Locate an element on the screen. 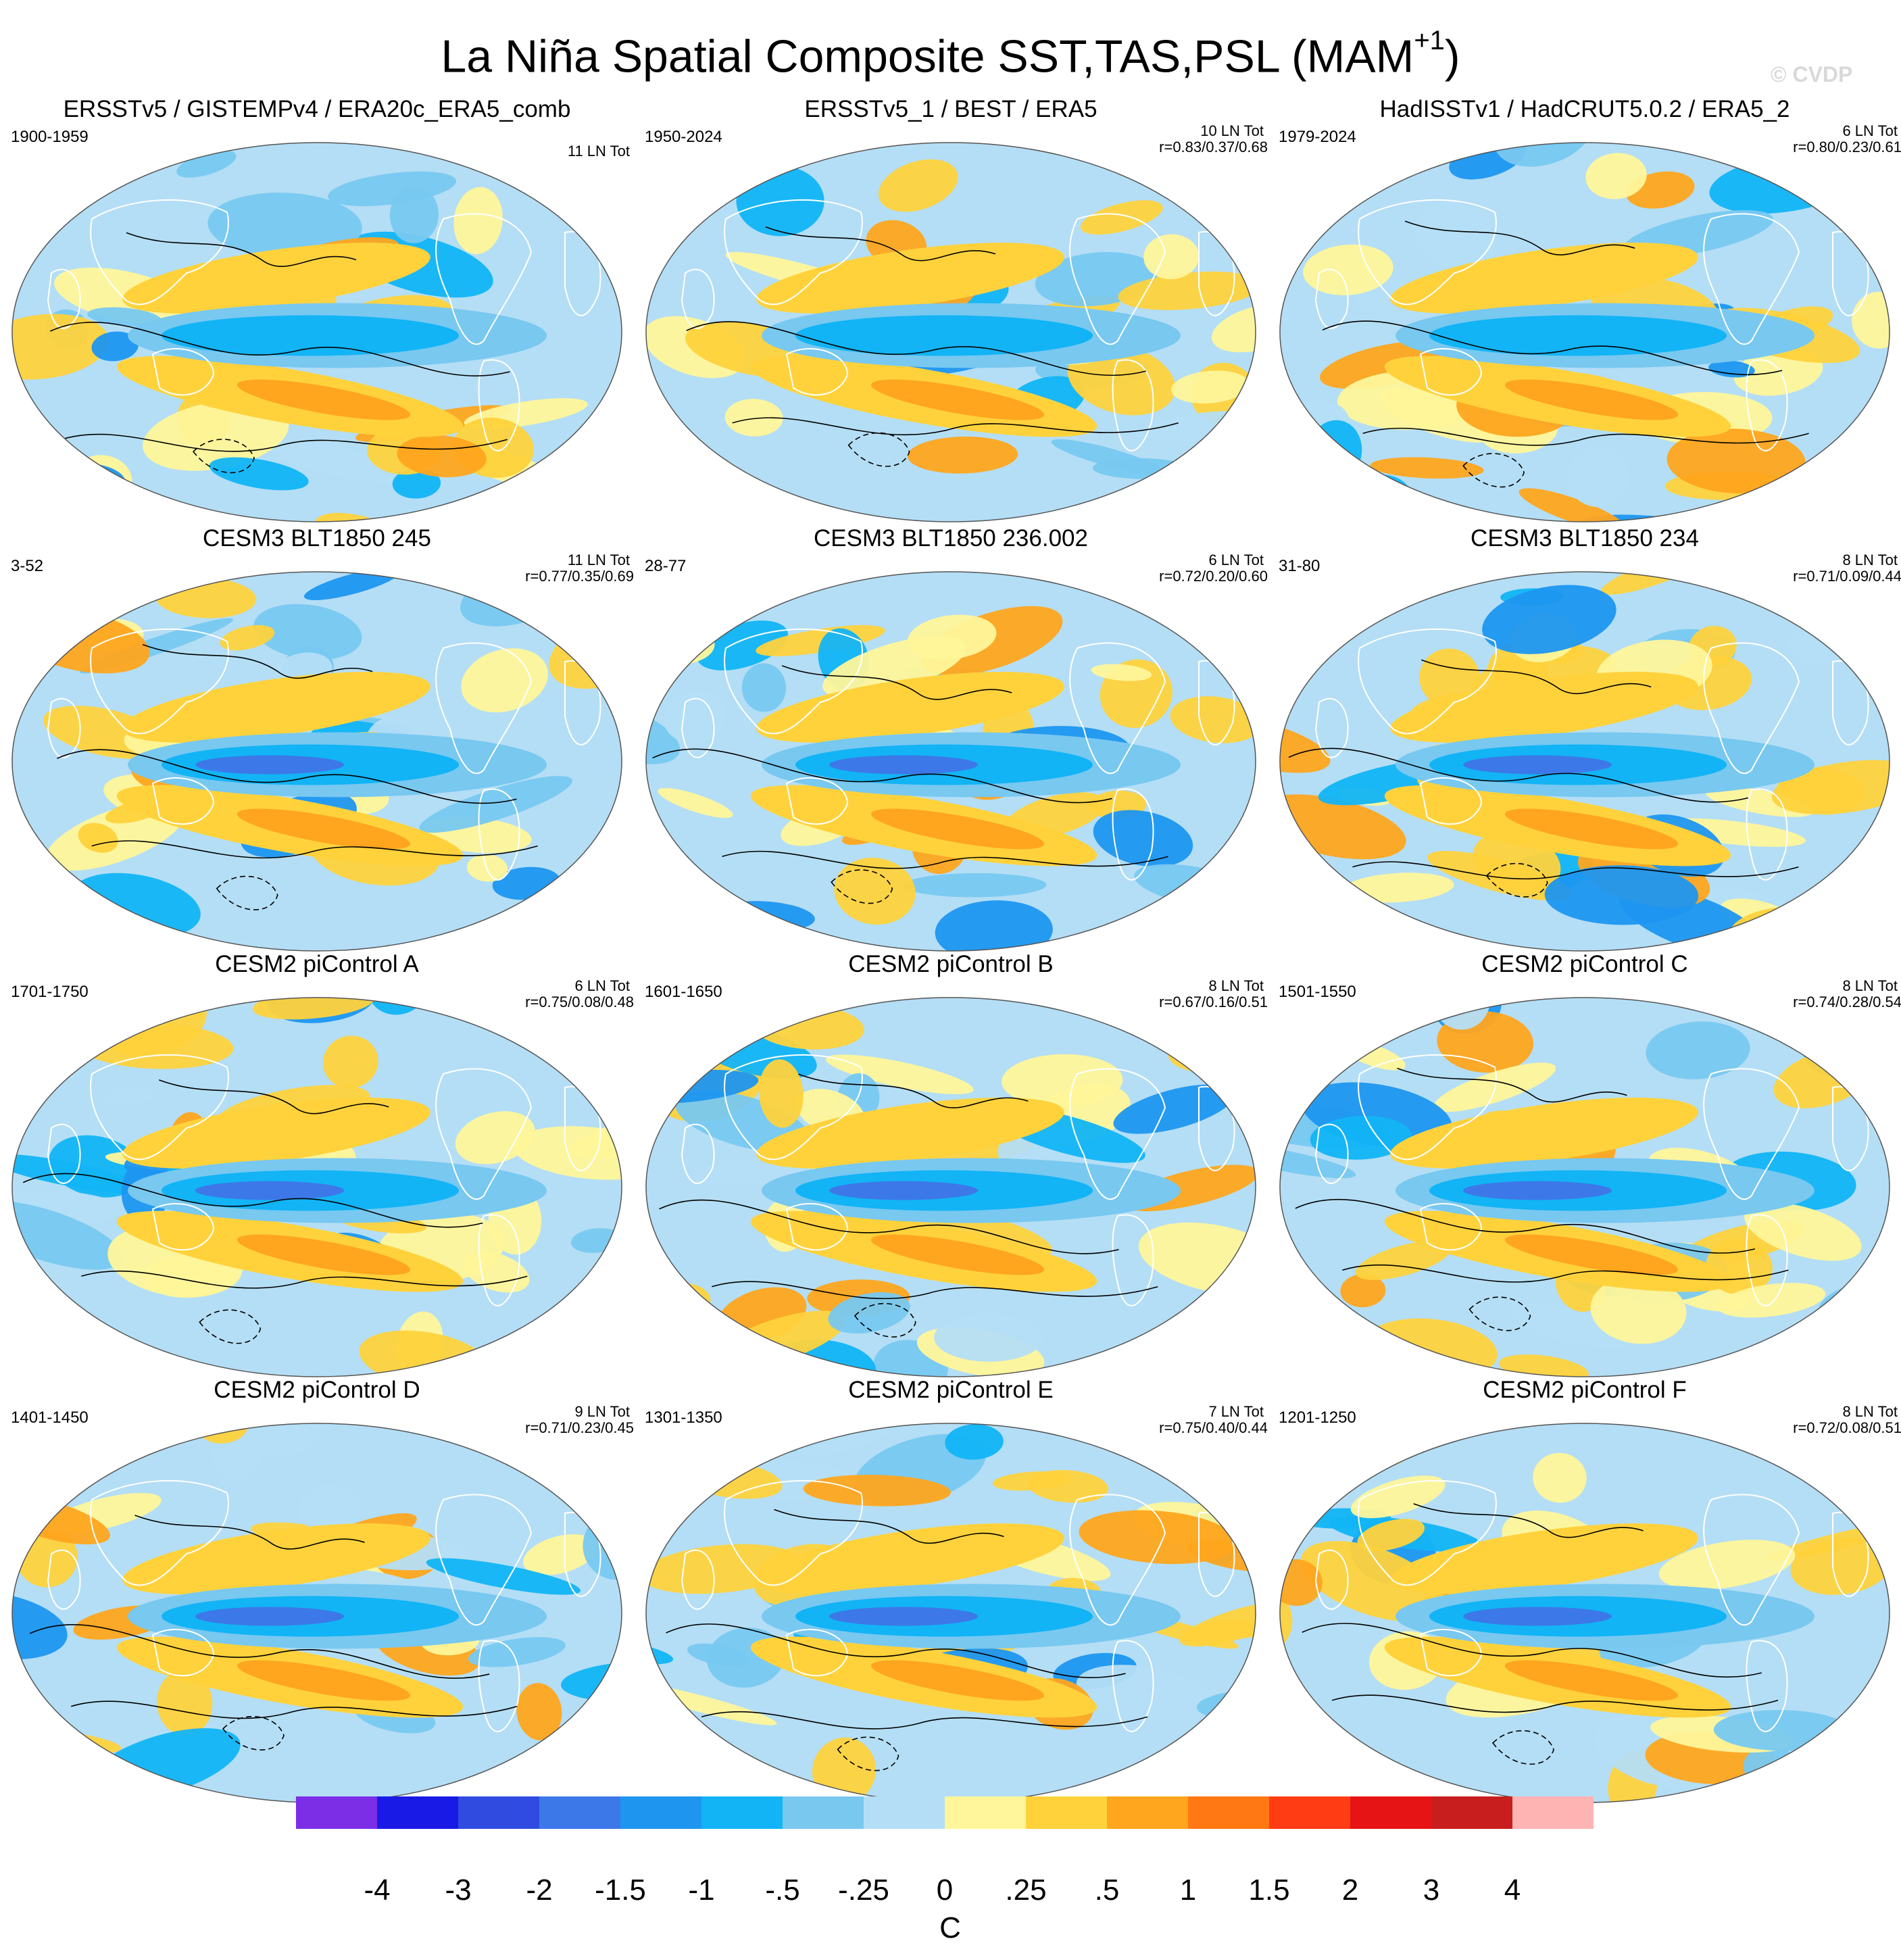  panel-correlation: r=0.80/0.23/0.61 is located at coordinates (1847, 147).